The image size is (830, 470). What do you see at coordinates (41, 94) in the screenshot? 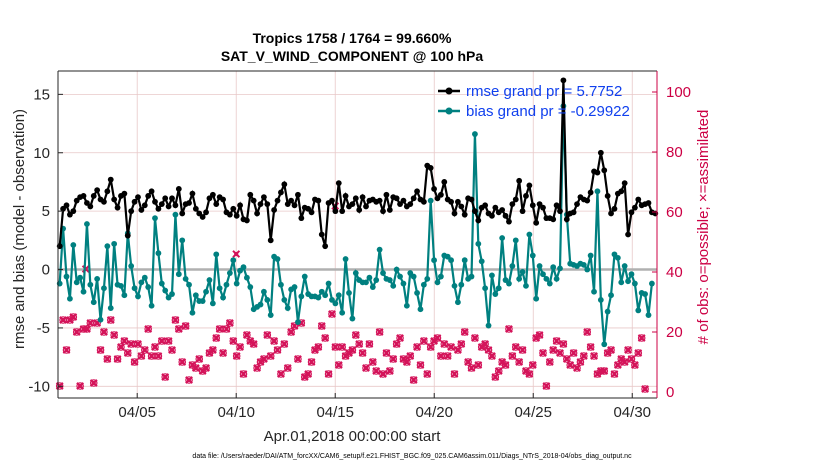
I see `y-left-tick-label: 15` at bounding box center [41, 94].